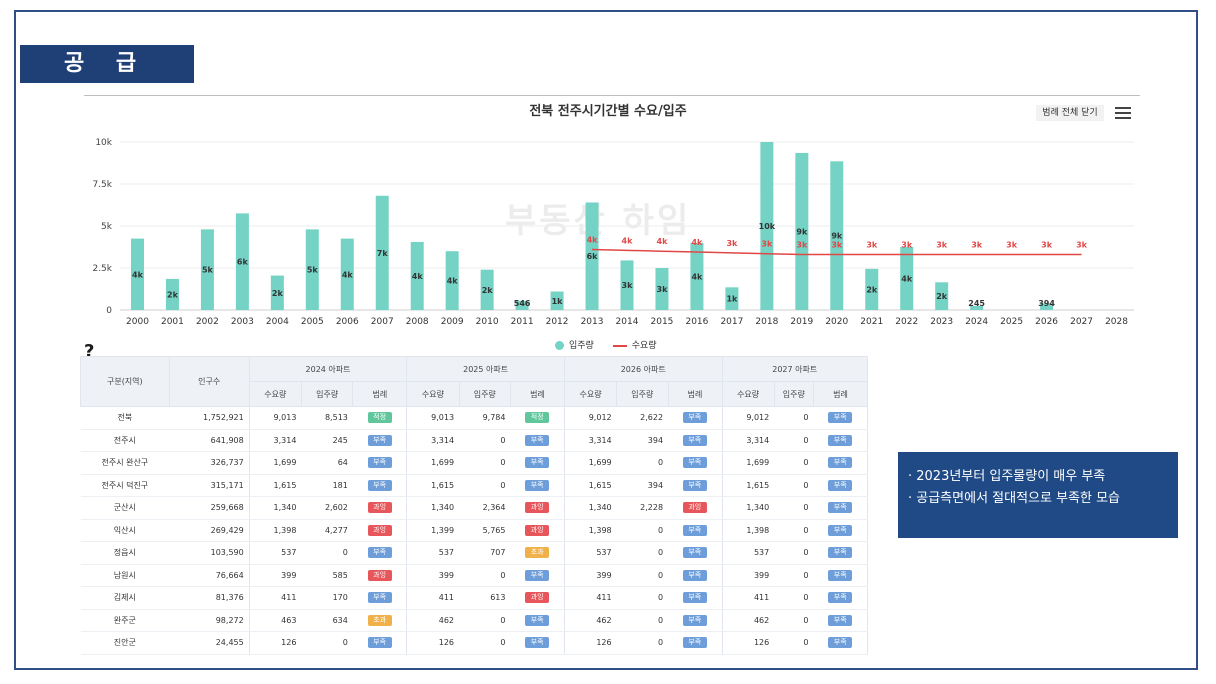 The width and height of the screenshot is (1216, 684). What do you see at coordinates (574, 344) in the screenshot?
I see `legend-item-supply: 입주량` at bounding box center [574, 344].